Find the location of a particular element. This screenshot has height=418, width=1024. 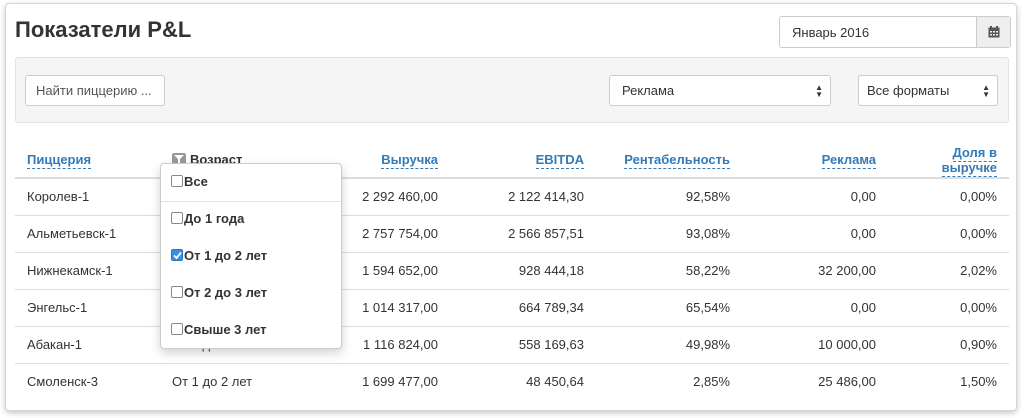

age-option-over-3: Свыше 3 лет is located at coordinates (219, 329).